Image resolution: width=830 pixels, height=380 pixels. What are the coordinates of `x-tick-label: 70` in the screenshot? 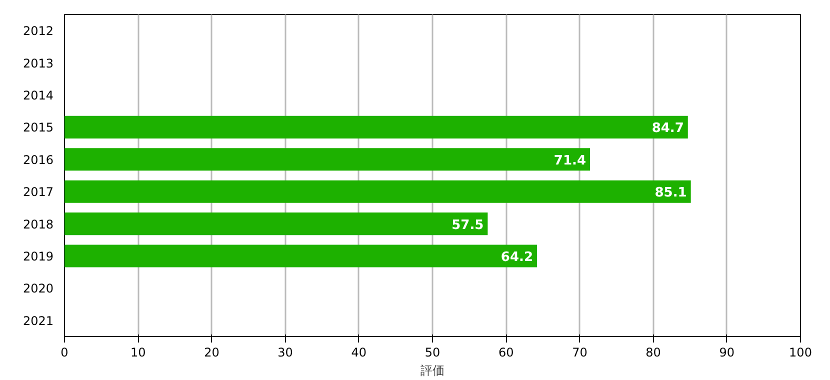 It's located at (580, 353).